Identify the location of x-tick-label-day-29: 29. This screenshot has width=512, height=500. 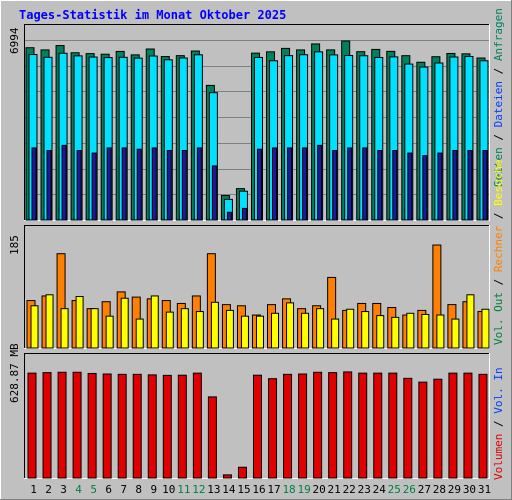
(454, 489).